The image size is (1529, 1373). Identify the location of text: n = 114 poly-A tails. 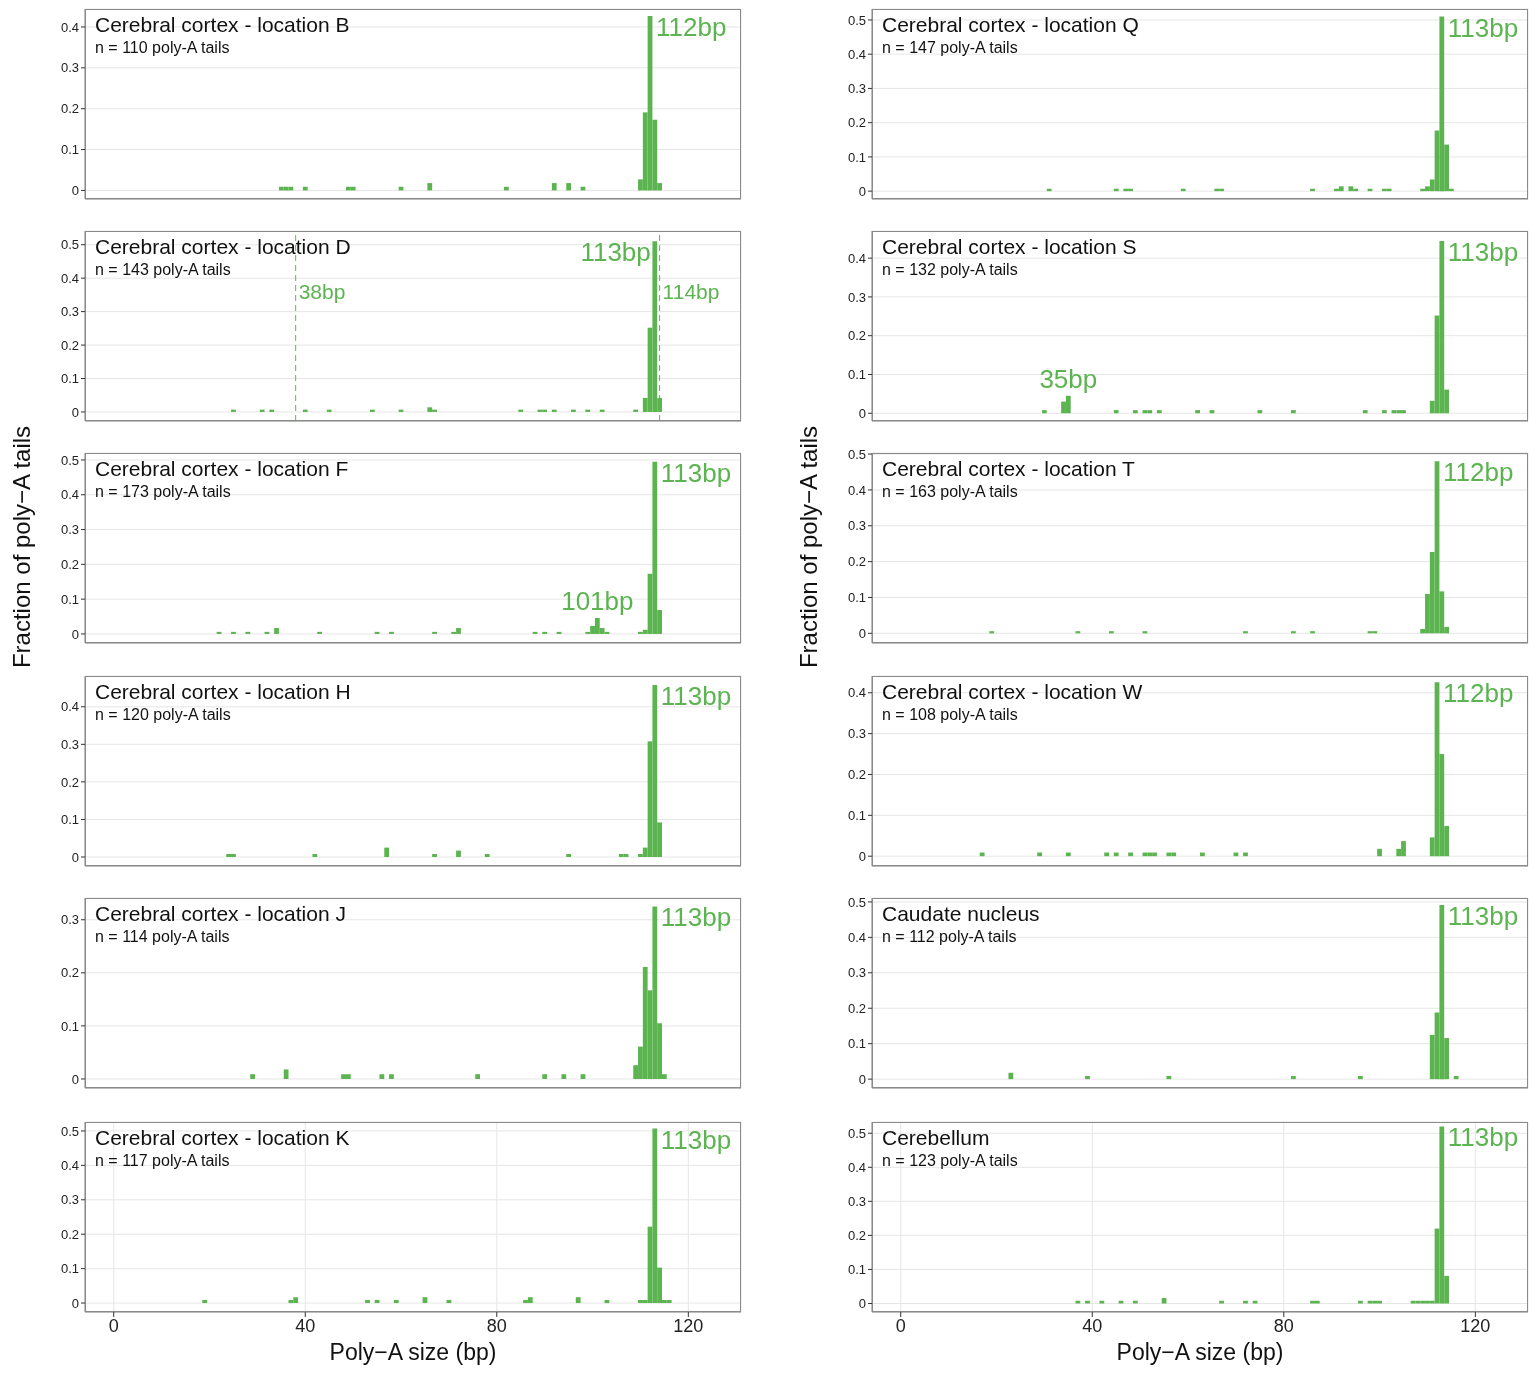
(163, 937).